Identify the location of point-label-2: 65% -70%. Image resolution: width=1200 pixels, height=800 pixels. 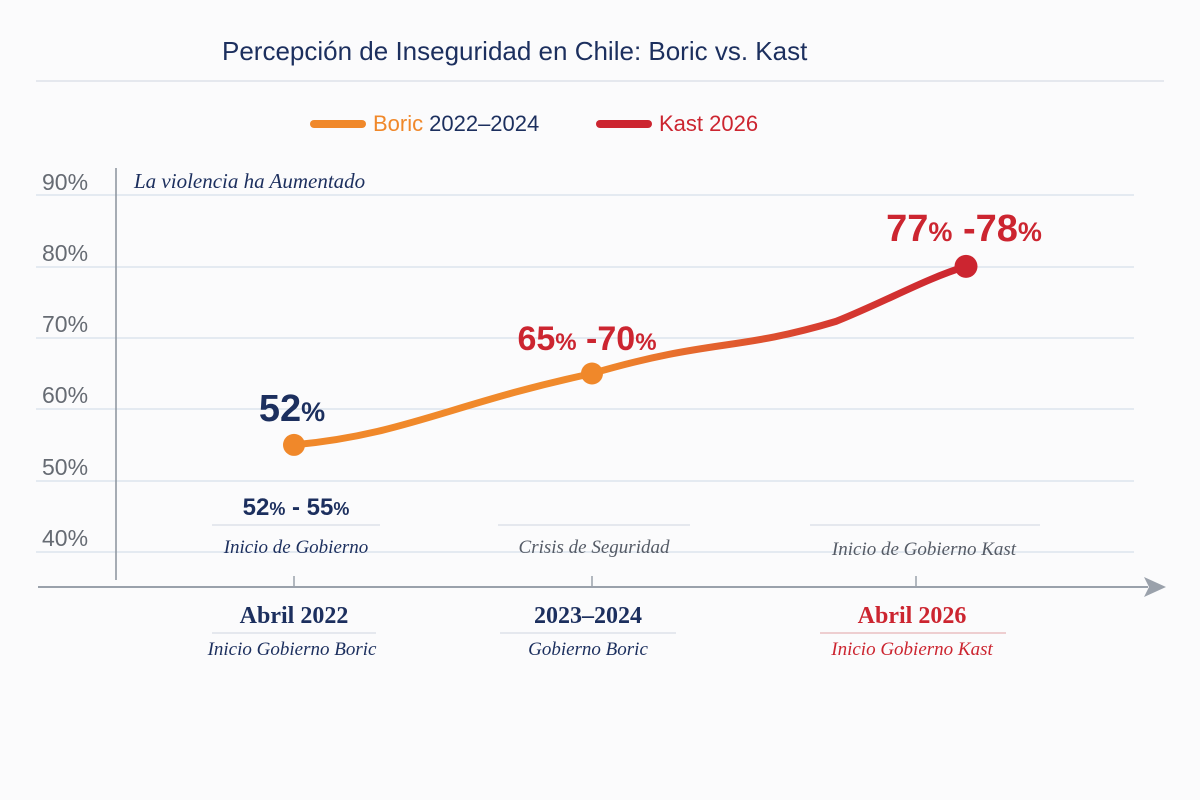
(586, 339).